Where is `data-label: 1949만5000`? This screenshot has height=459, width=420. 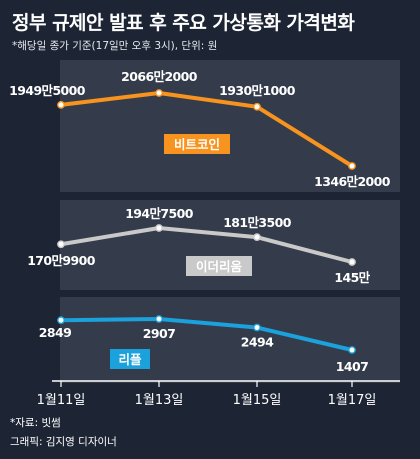 data-label: 1949만5000 is located at coordinates (47, 90).